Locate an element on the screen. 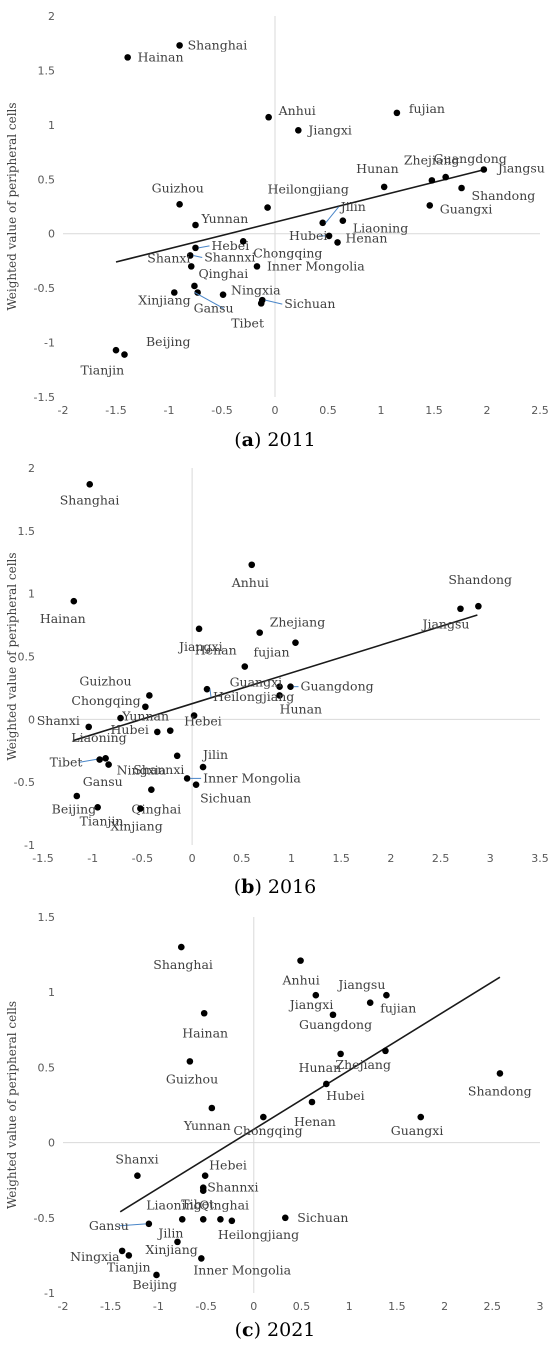  point-label: Jiangsu is located at coordinates (360, 984).